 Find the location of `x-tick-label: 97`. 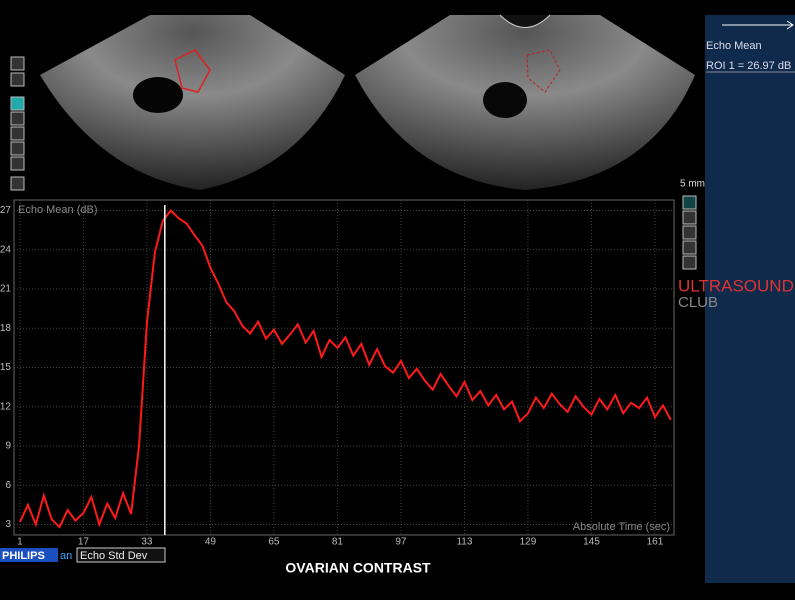

x-tick-label: 97 is located at coordinates (401, 542).